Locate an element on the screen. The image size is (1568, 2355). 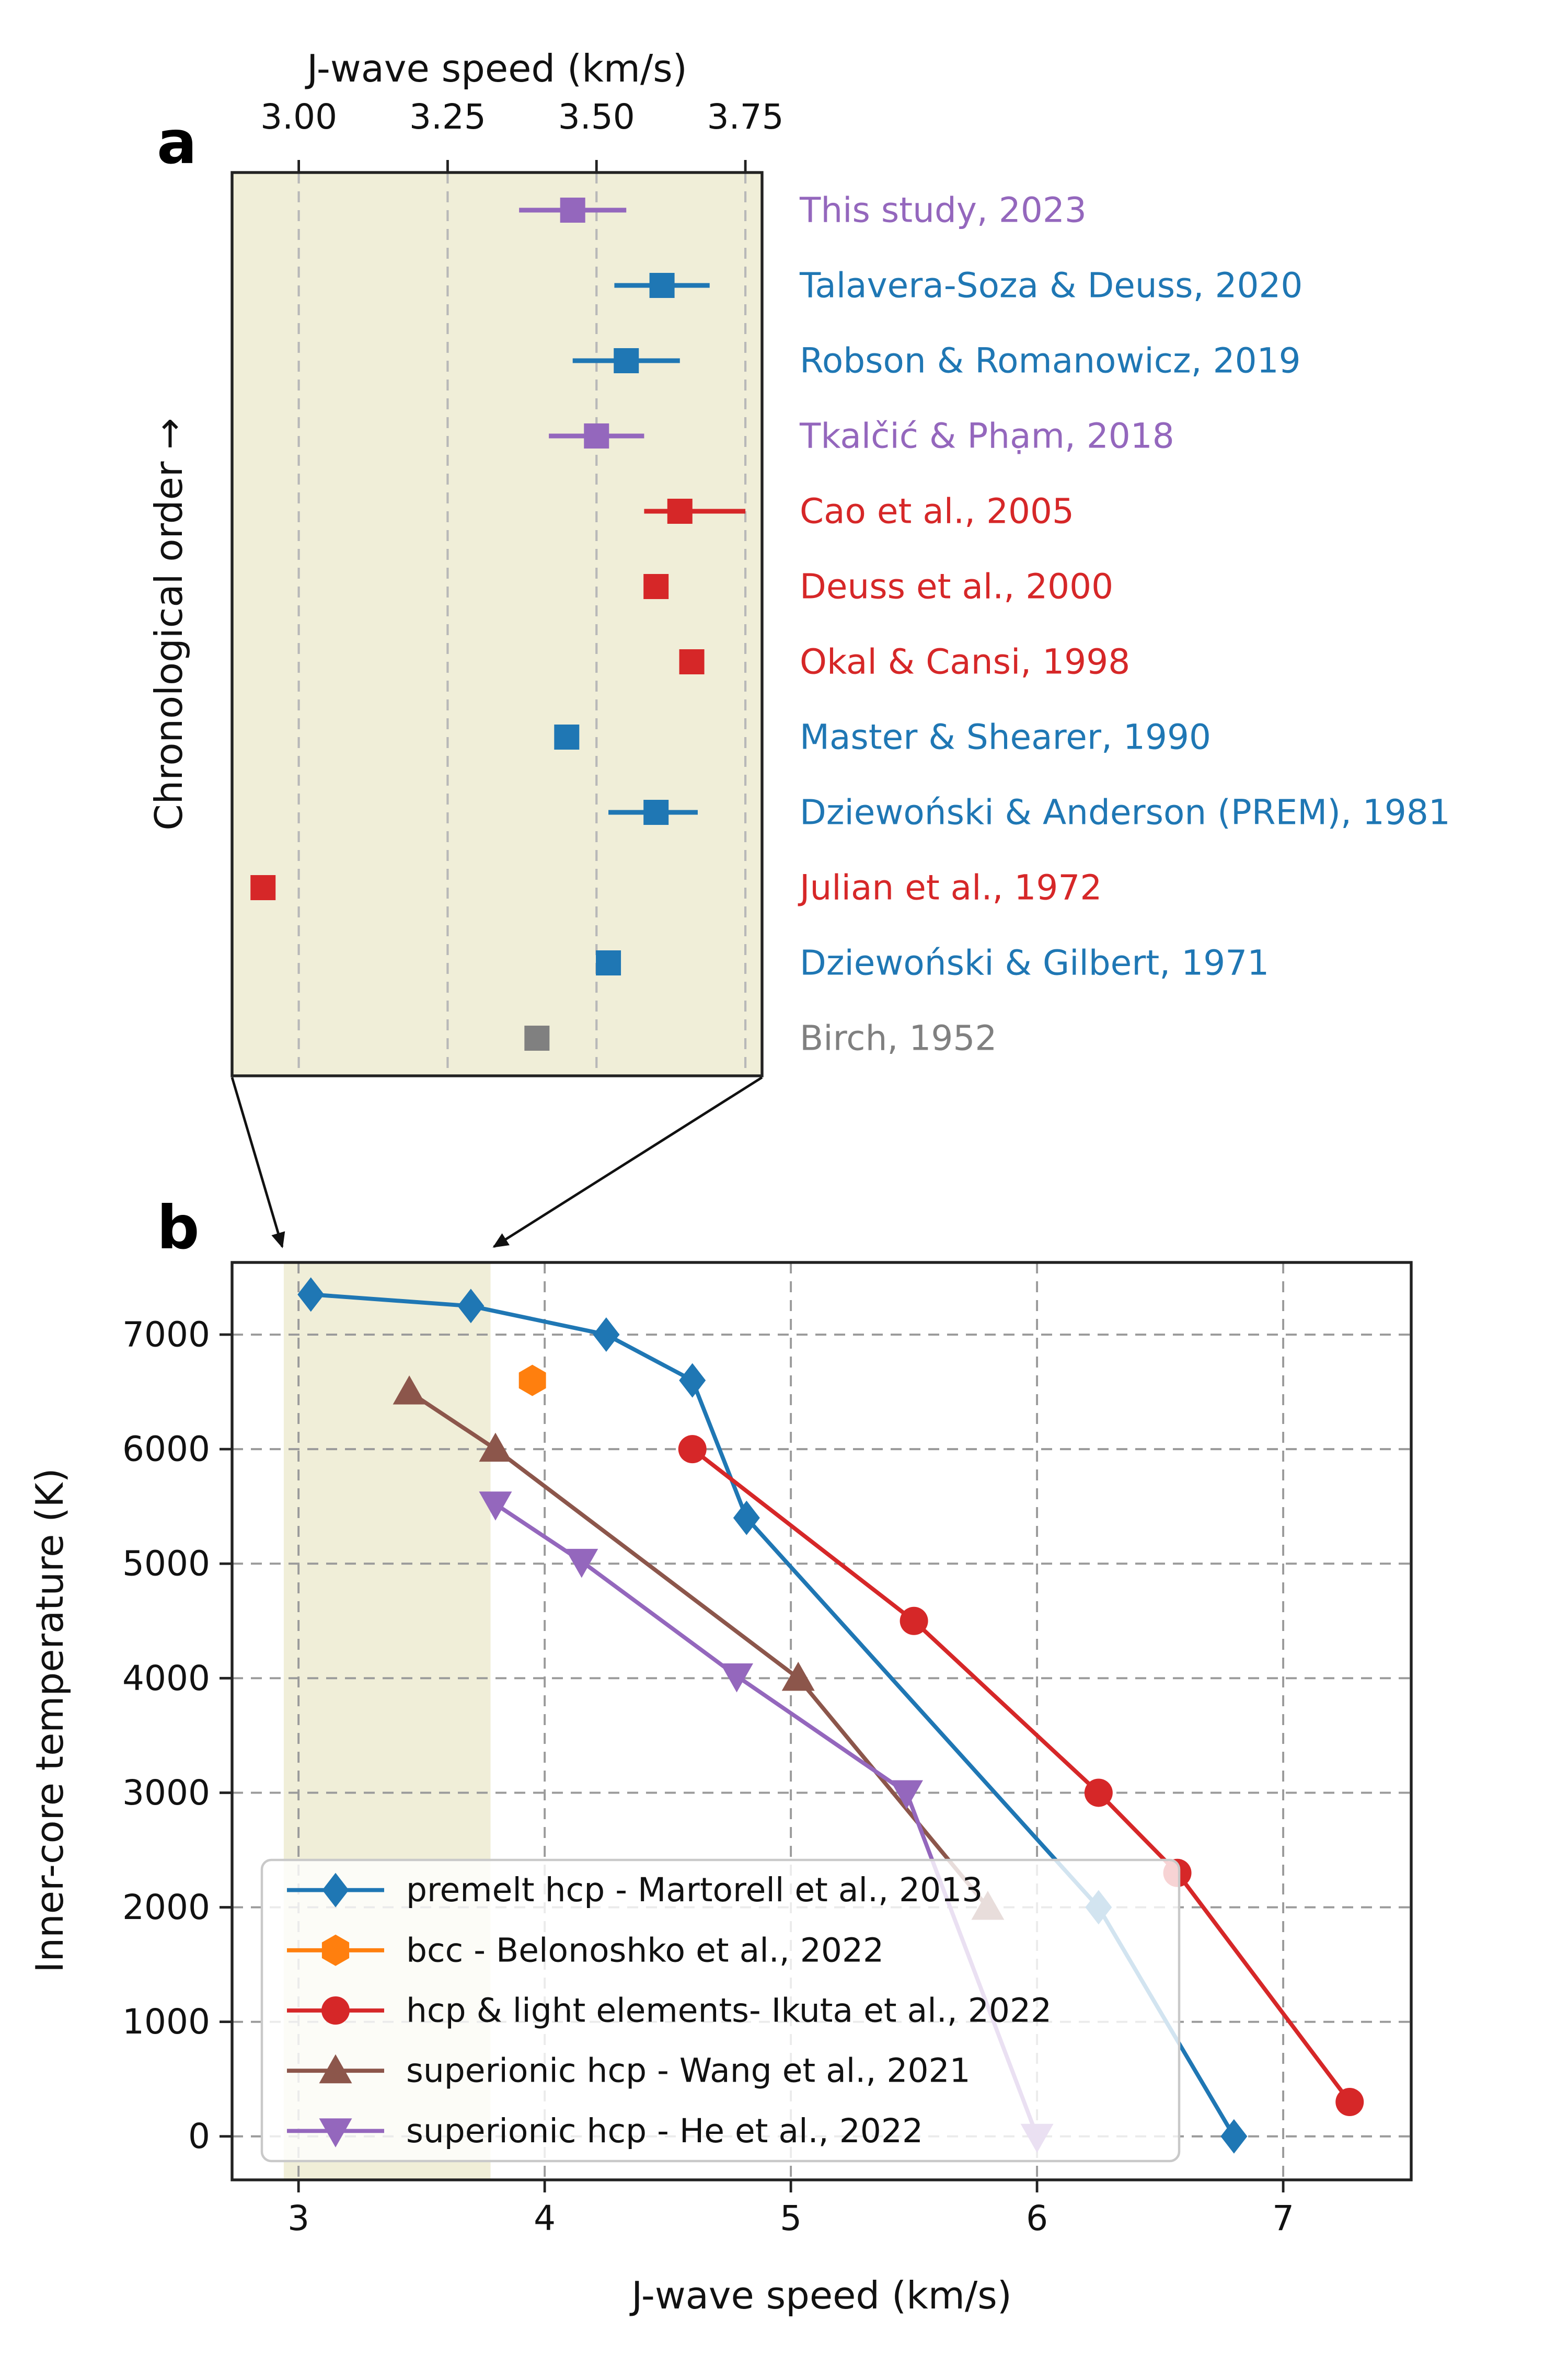
panel-b-ytick-label: 1000 is located at coordinates (166, 2022).